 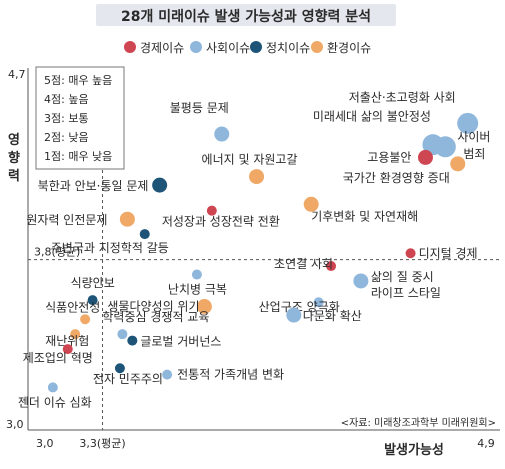 I want to click on point-label: 불평등 문제, so click(x=199, y=108).